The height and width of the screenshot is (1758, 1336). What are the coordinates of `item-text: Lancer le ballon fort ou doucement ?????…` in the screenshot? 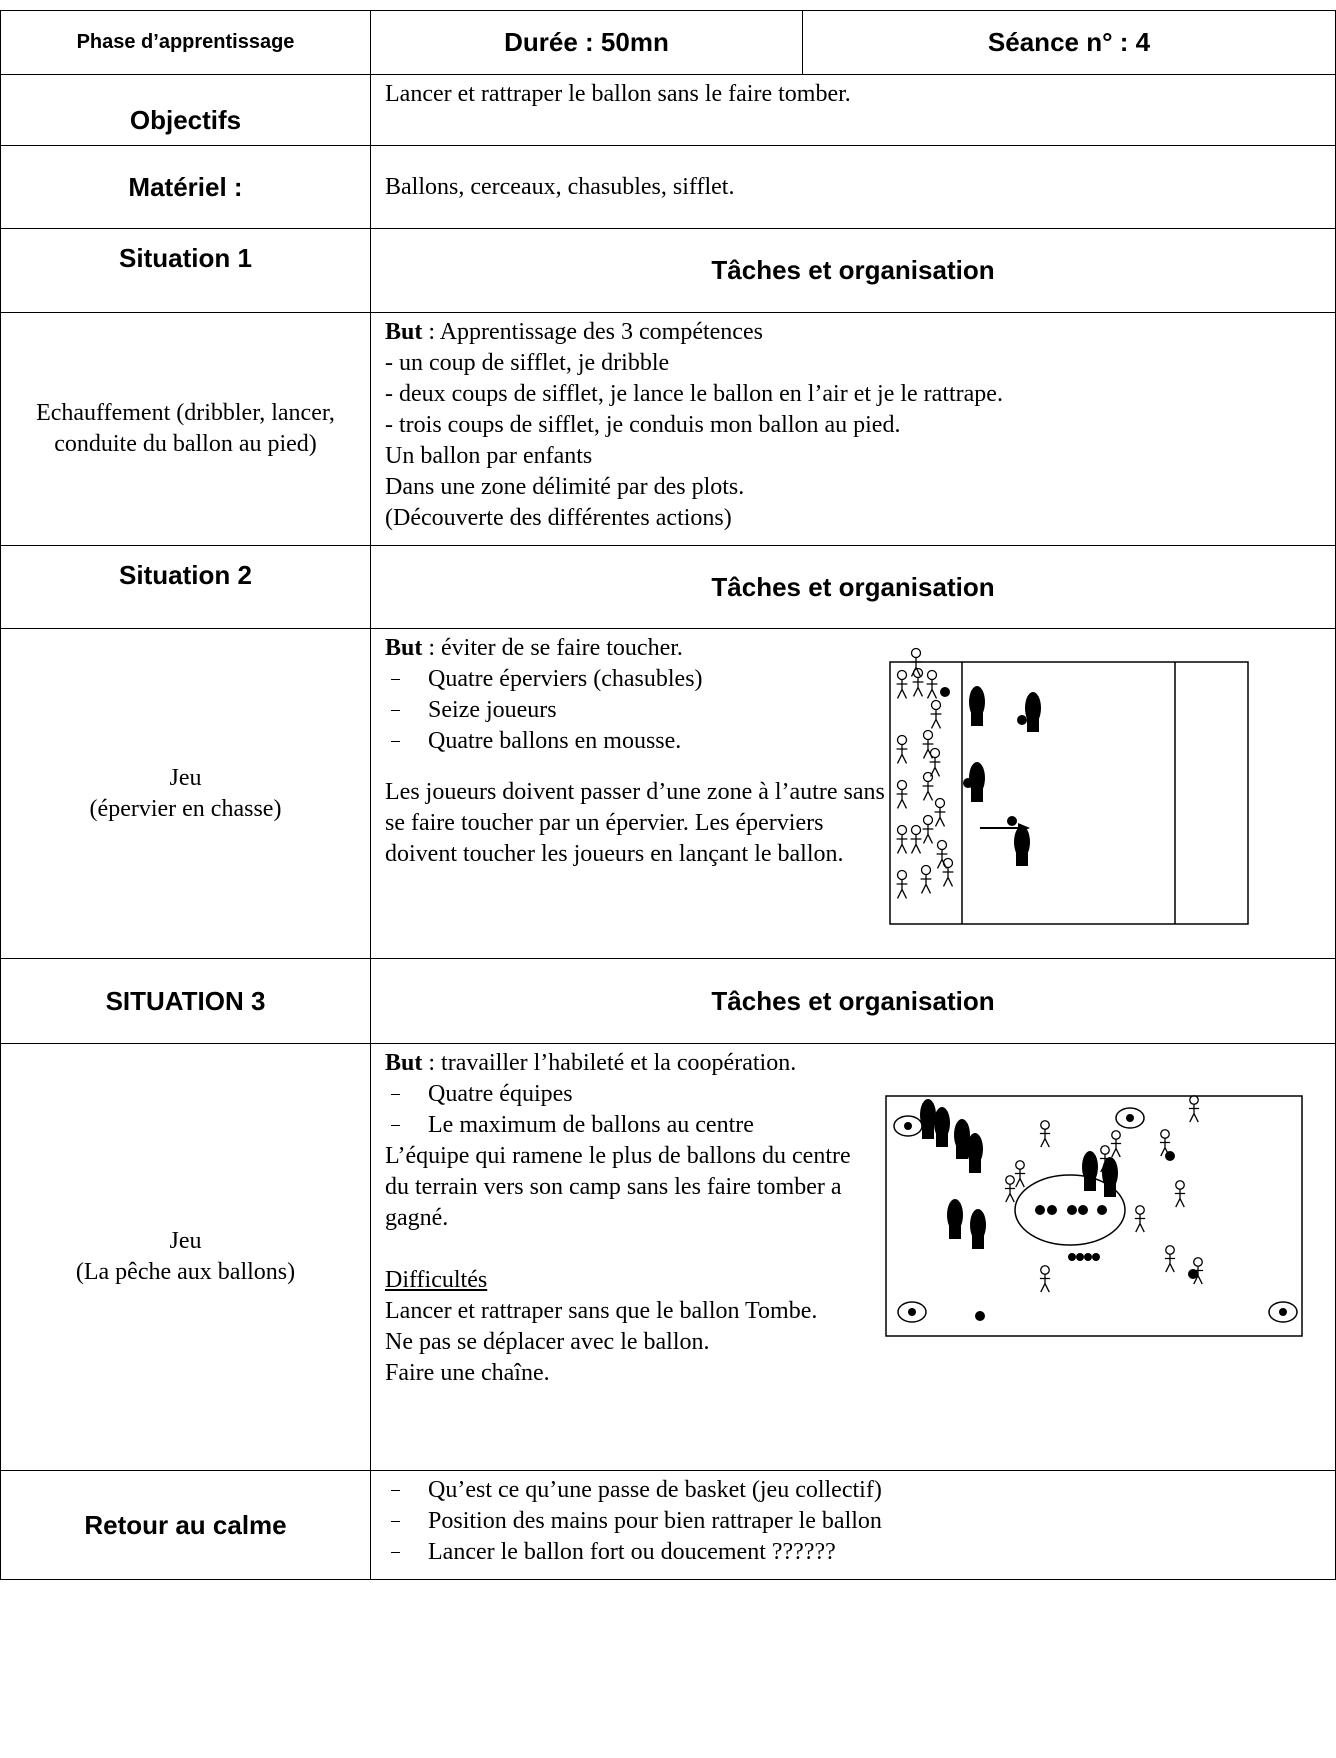 It's located at (632, 1552).